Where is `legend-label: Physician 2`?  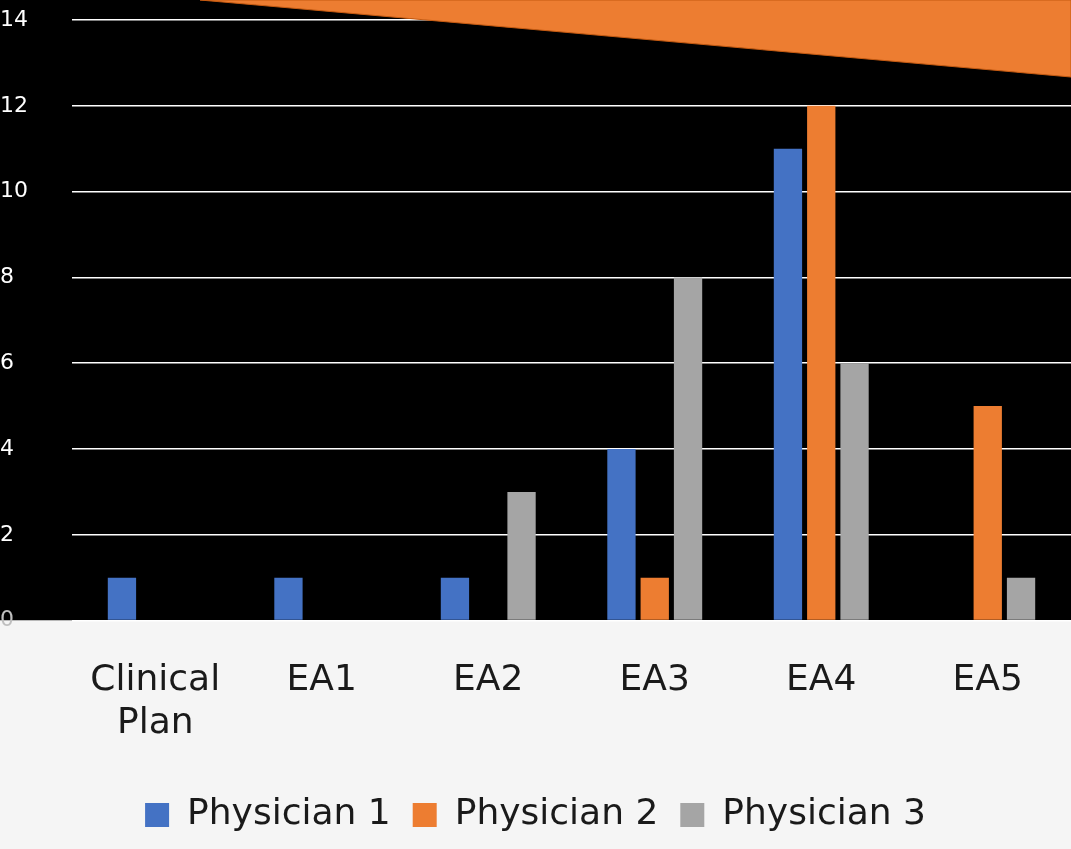
legend-label: Physician 2 is located at coordinates (556, 812).